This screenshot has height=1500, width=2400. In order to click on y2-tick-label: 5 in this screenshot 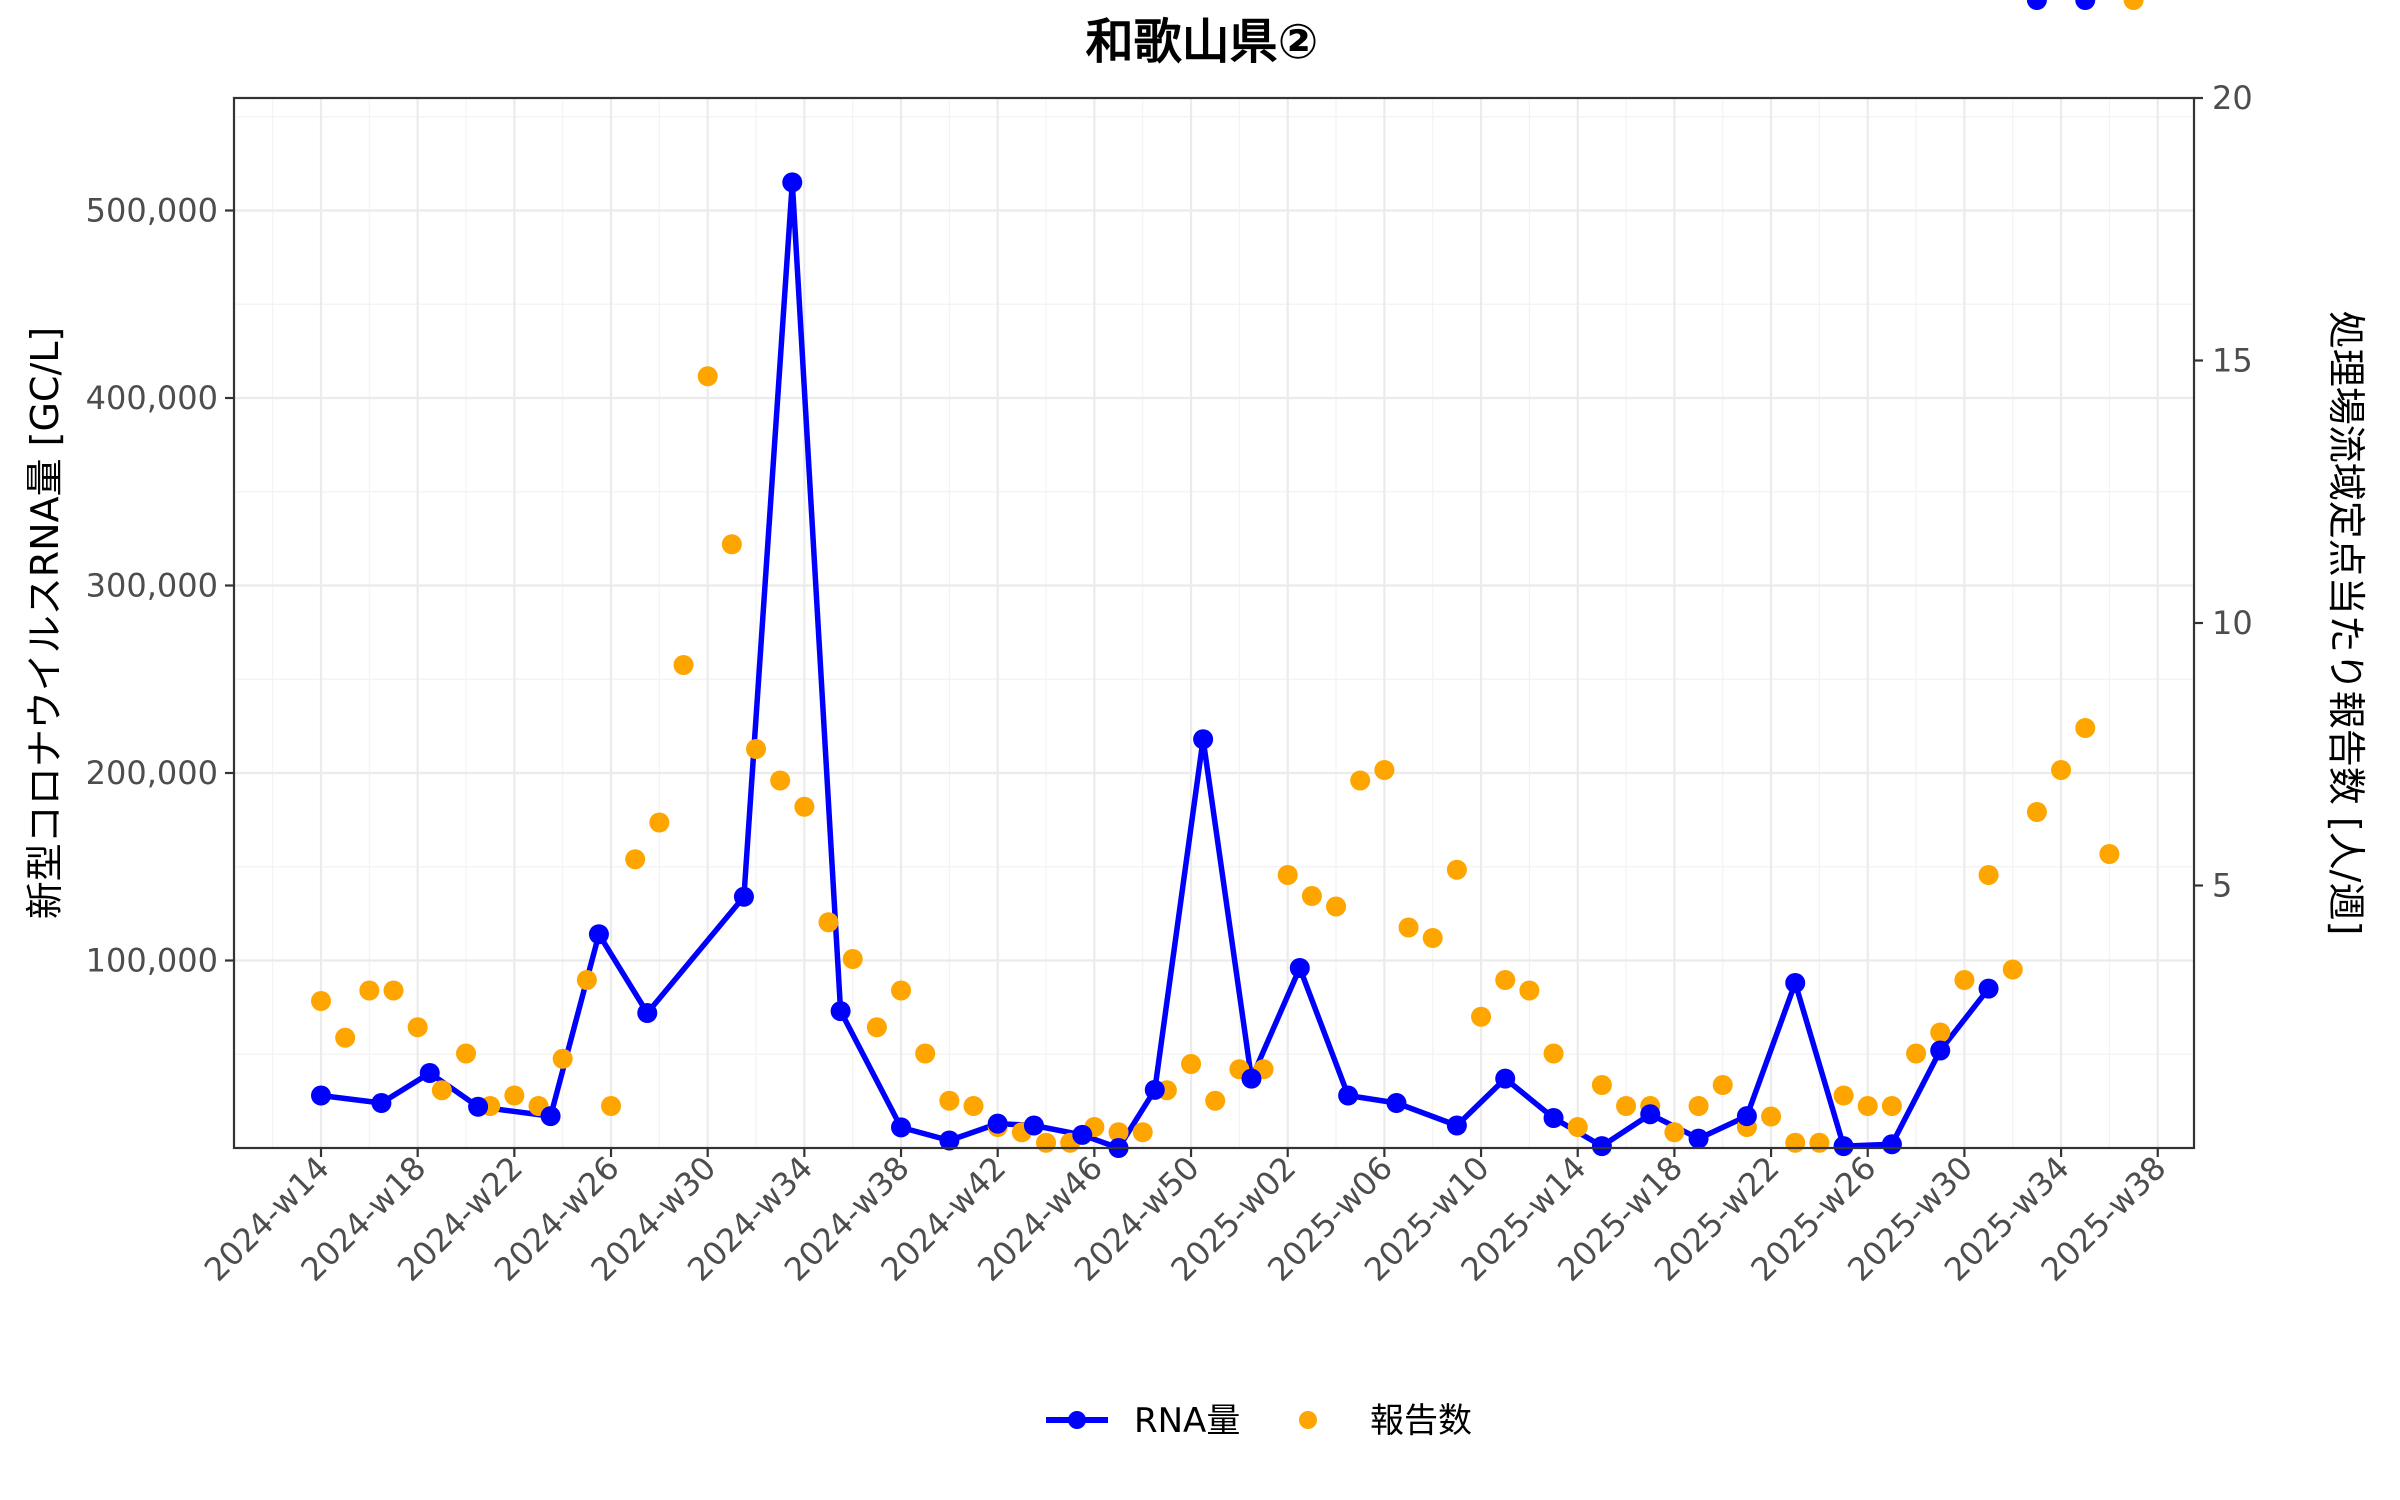, I will do `click(2222, 886)`.